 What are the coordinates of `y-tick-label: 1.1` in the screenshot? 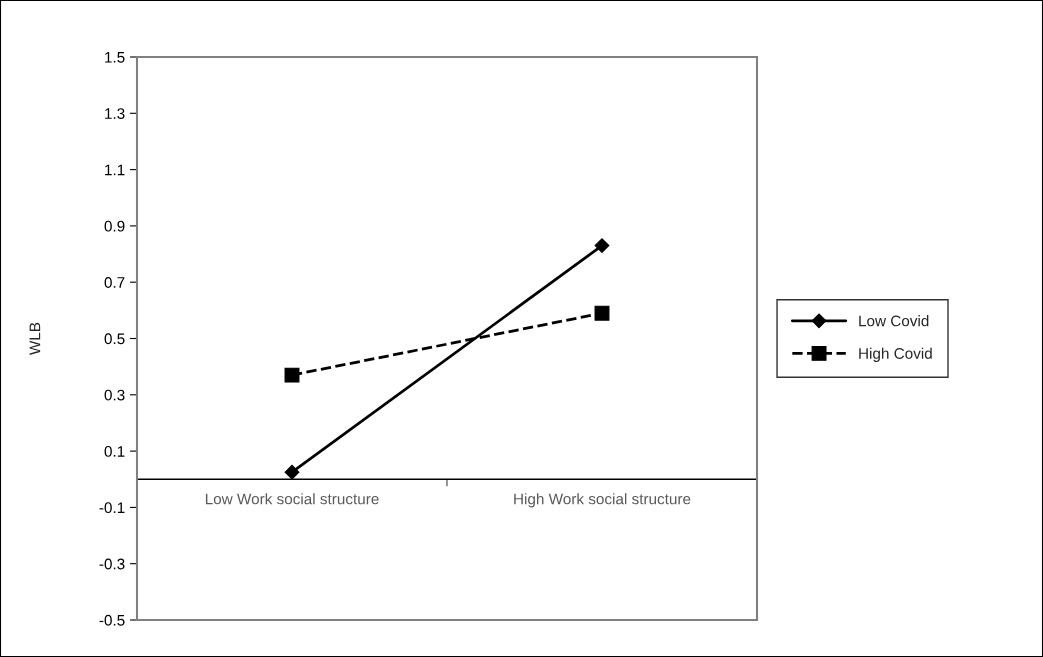 It's located at (115, 170).